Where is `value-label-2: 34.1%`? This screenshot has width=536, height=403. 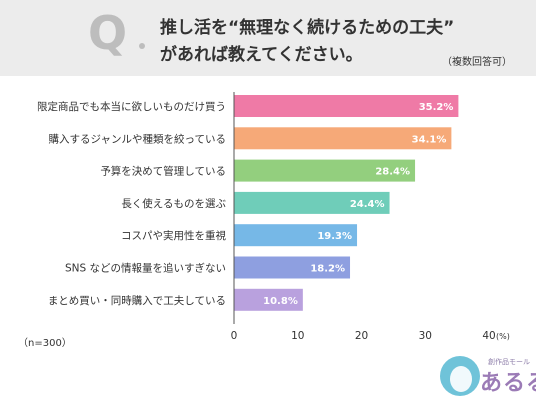
value-label-2: 34.1% is located at coordinates (429, 139).